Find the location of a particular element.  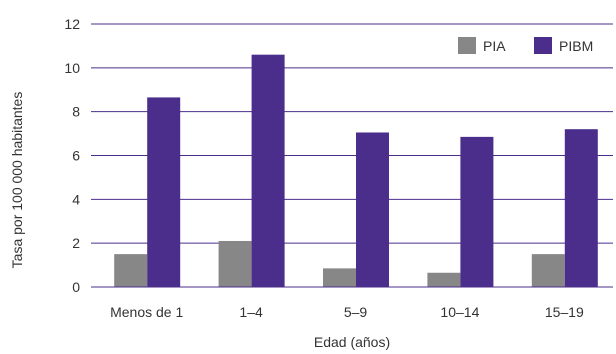

y-tick-label: 0 is located at coordinates (76, 287).